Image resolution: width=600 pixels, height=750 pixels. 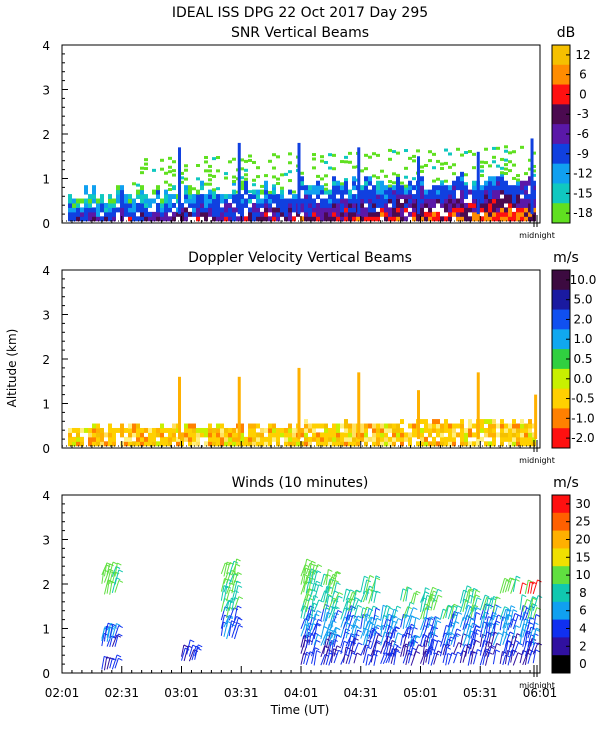 What do you see at coordinates (561, 280) in the screenshot?
I see `colorbar-swatch` at bounding box center [561, 280].